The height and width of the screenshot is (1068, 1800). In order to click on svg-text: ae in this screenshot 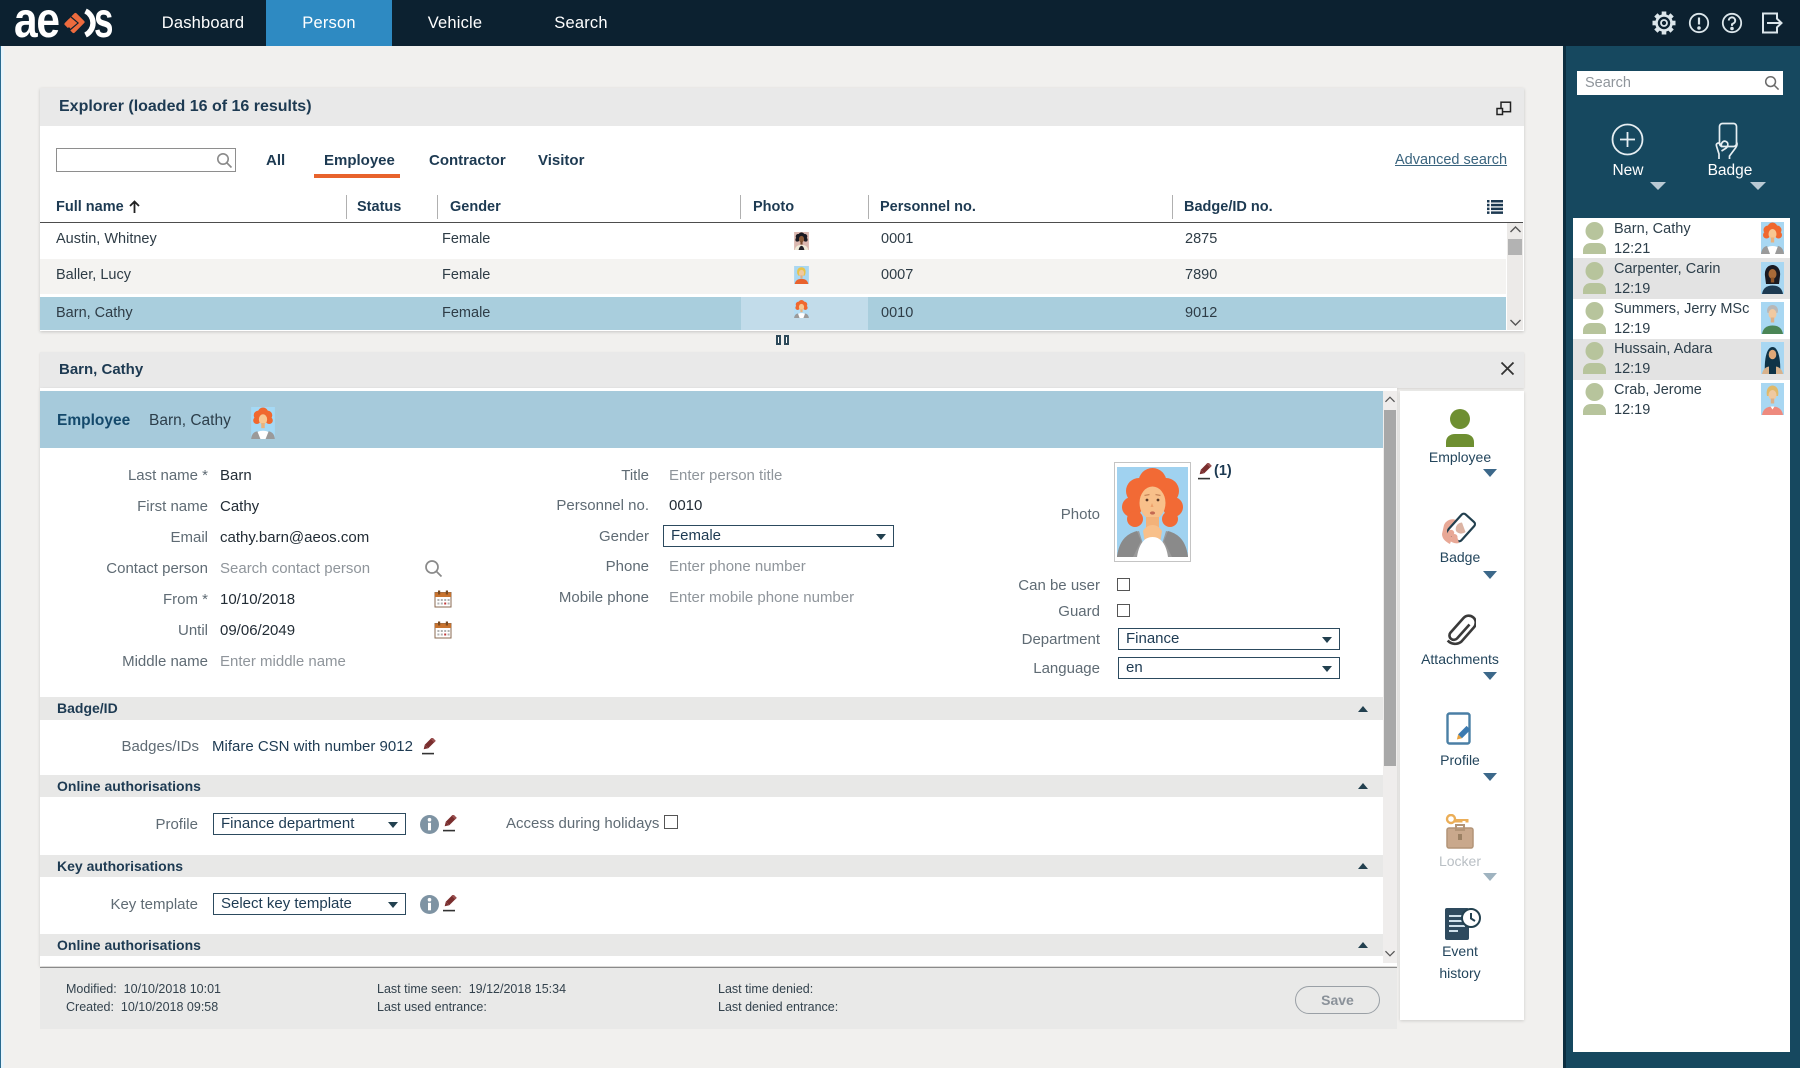, I will do `click(36, 23)`.